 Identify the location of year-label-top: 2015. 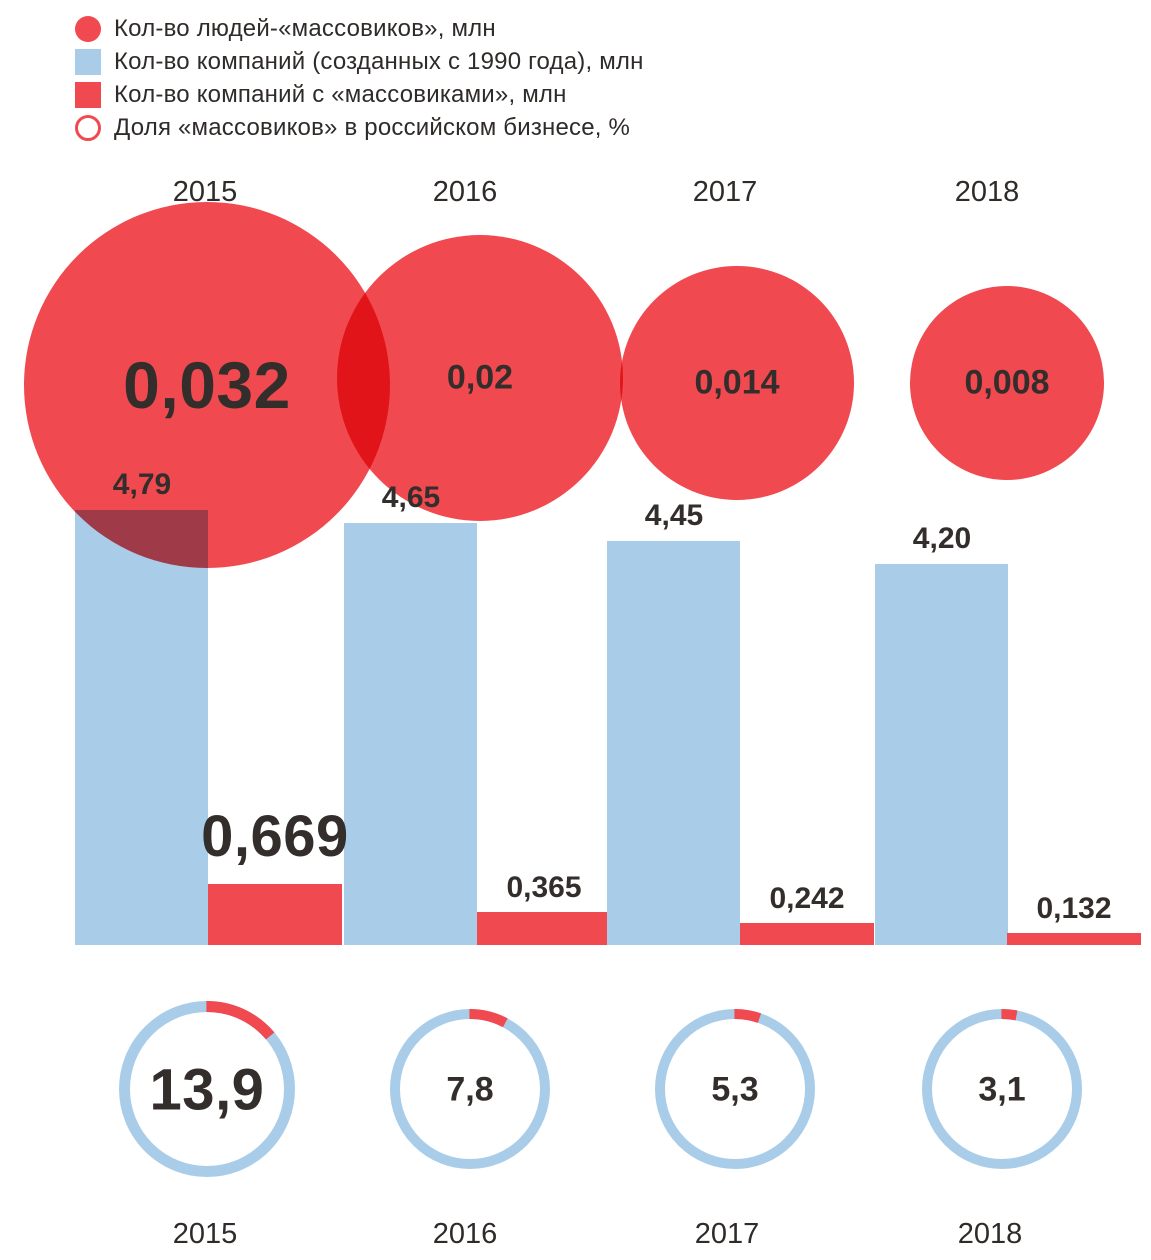
(205, 192).